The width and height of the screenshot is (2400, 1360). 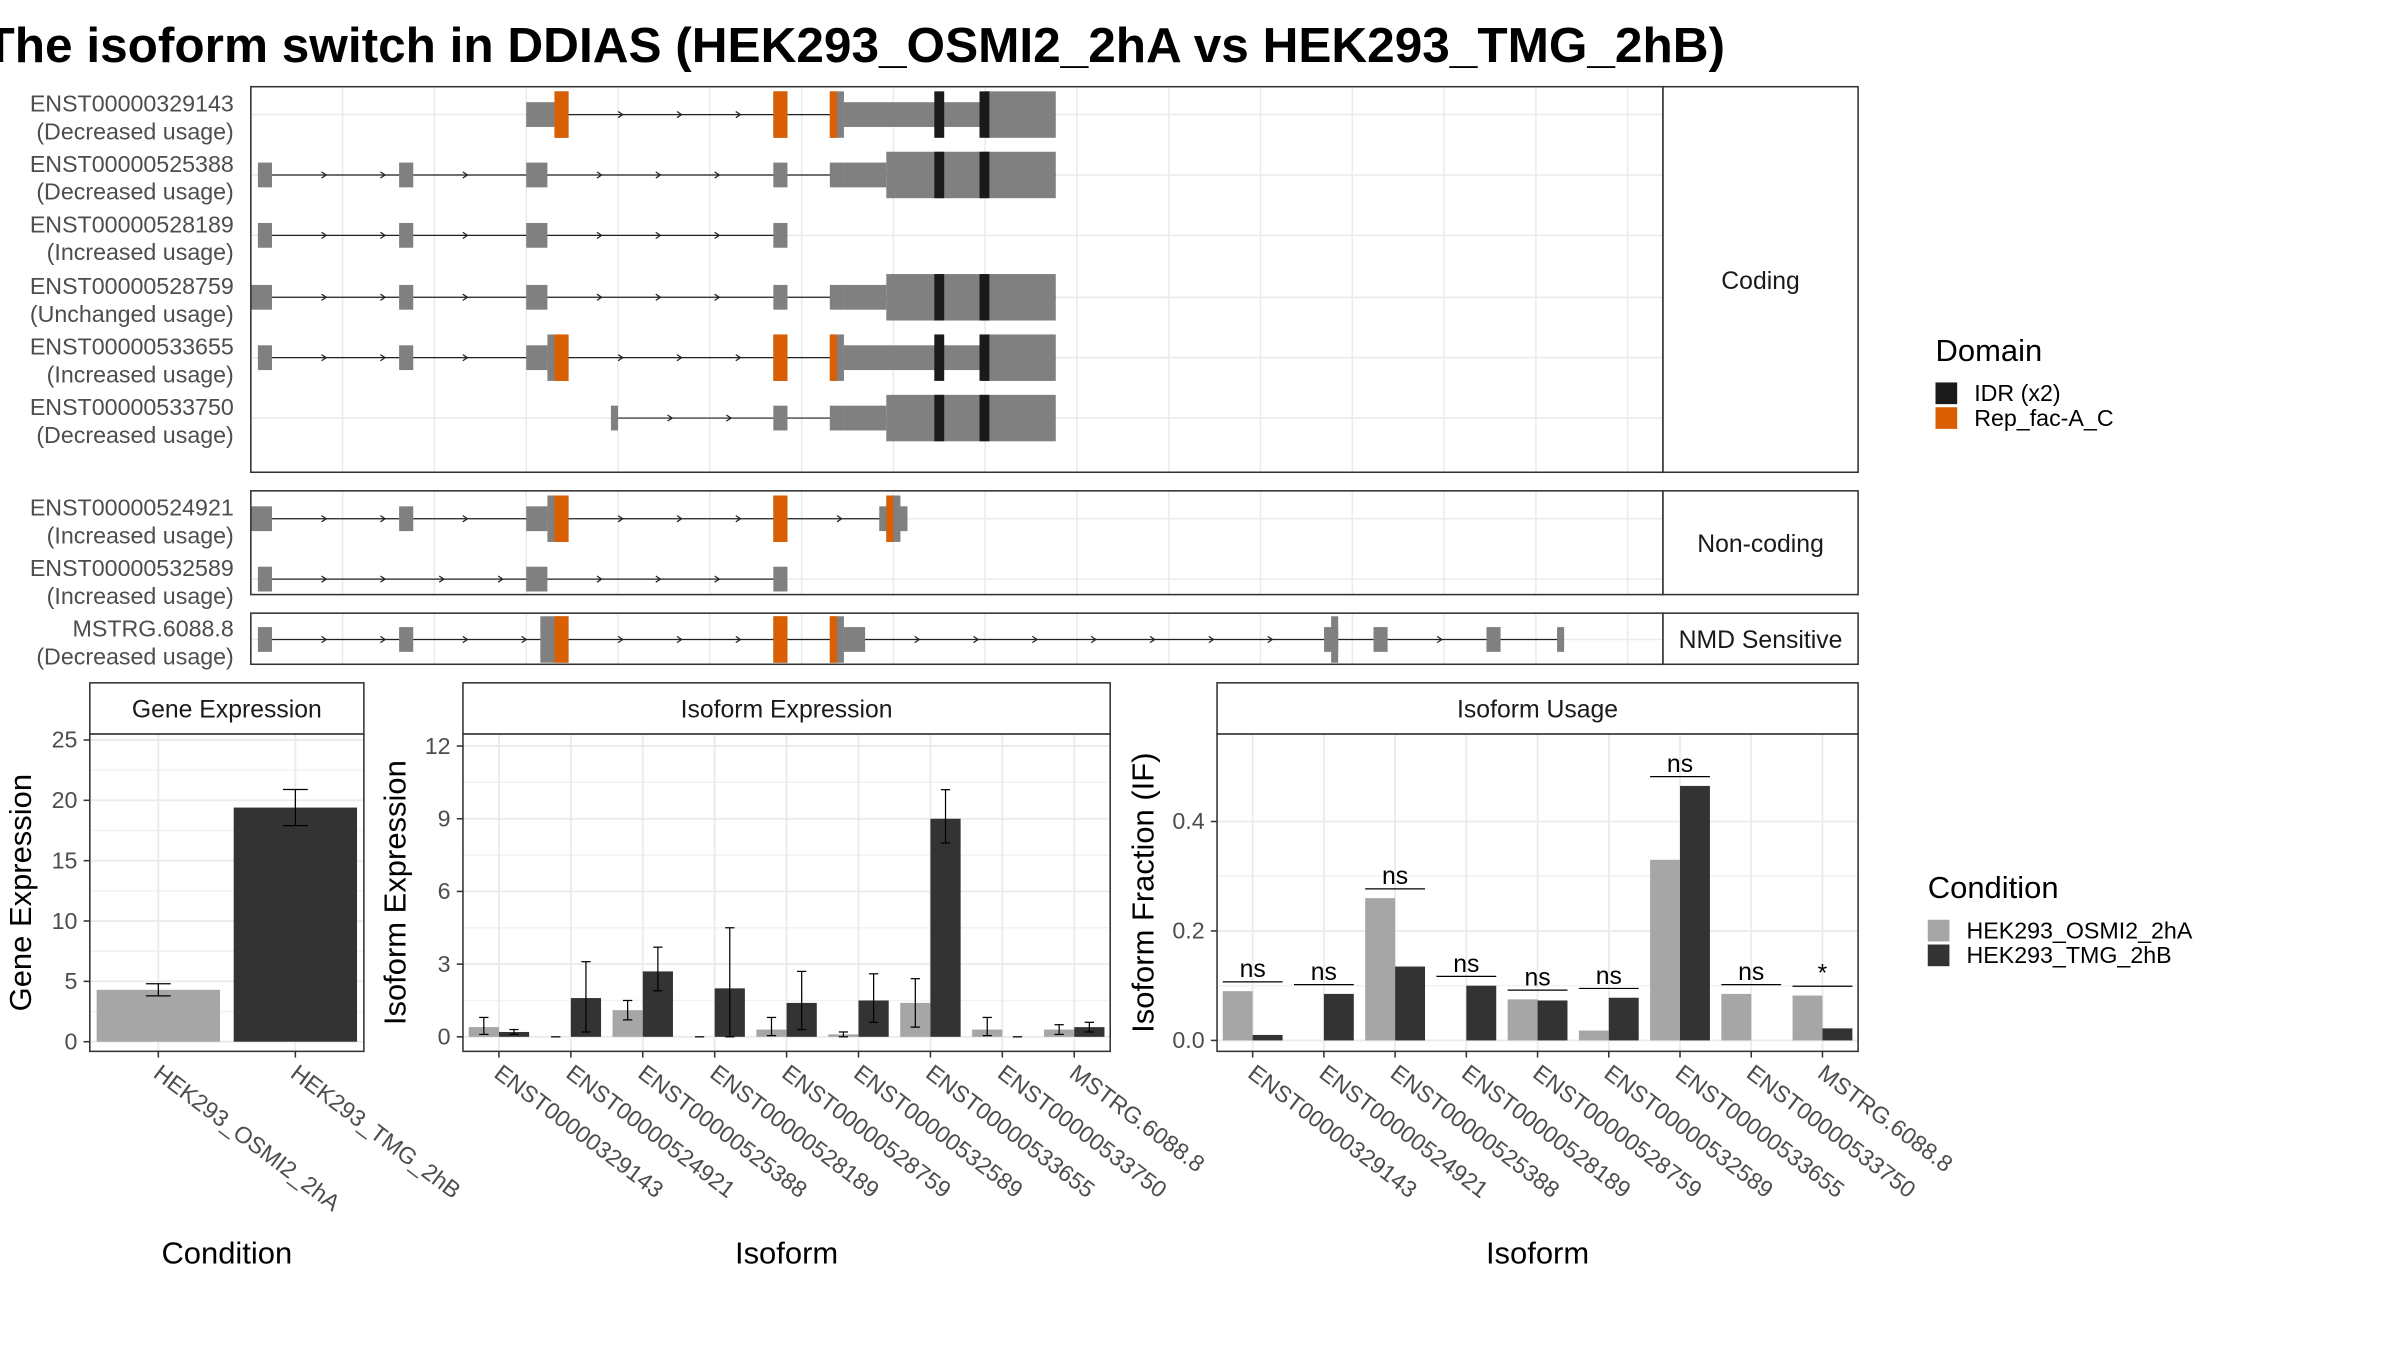 I want to click on isoform-id-label: ENST00000528759, so click(x=132, y=286).